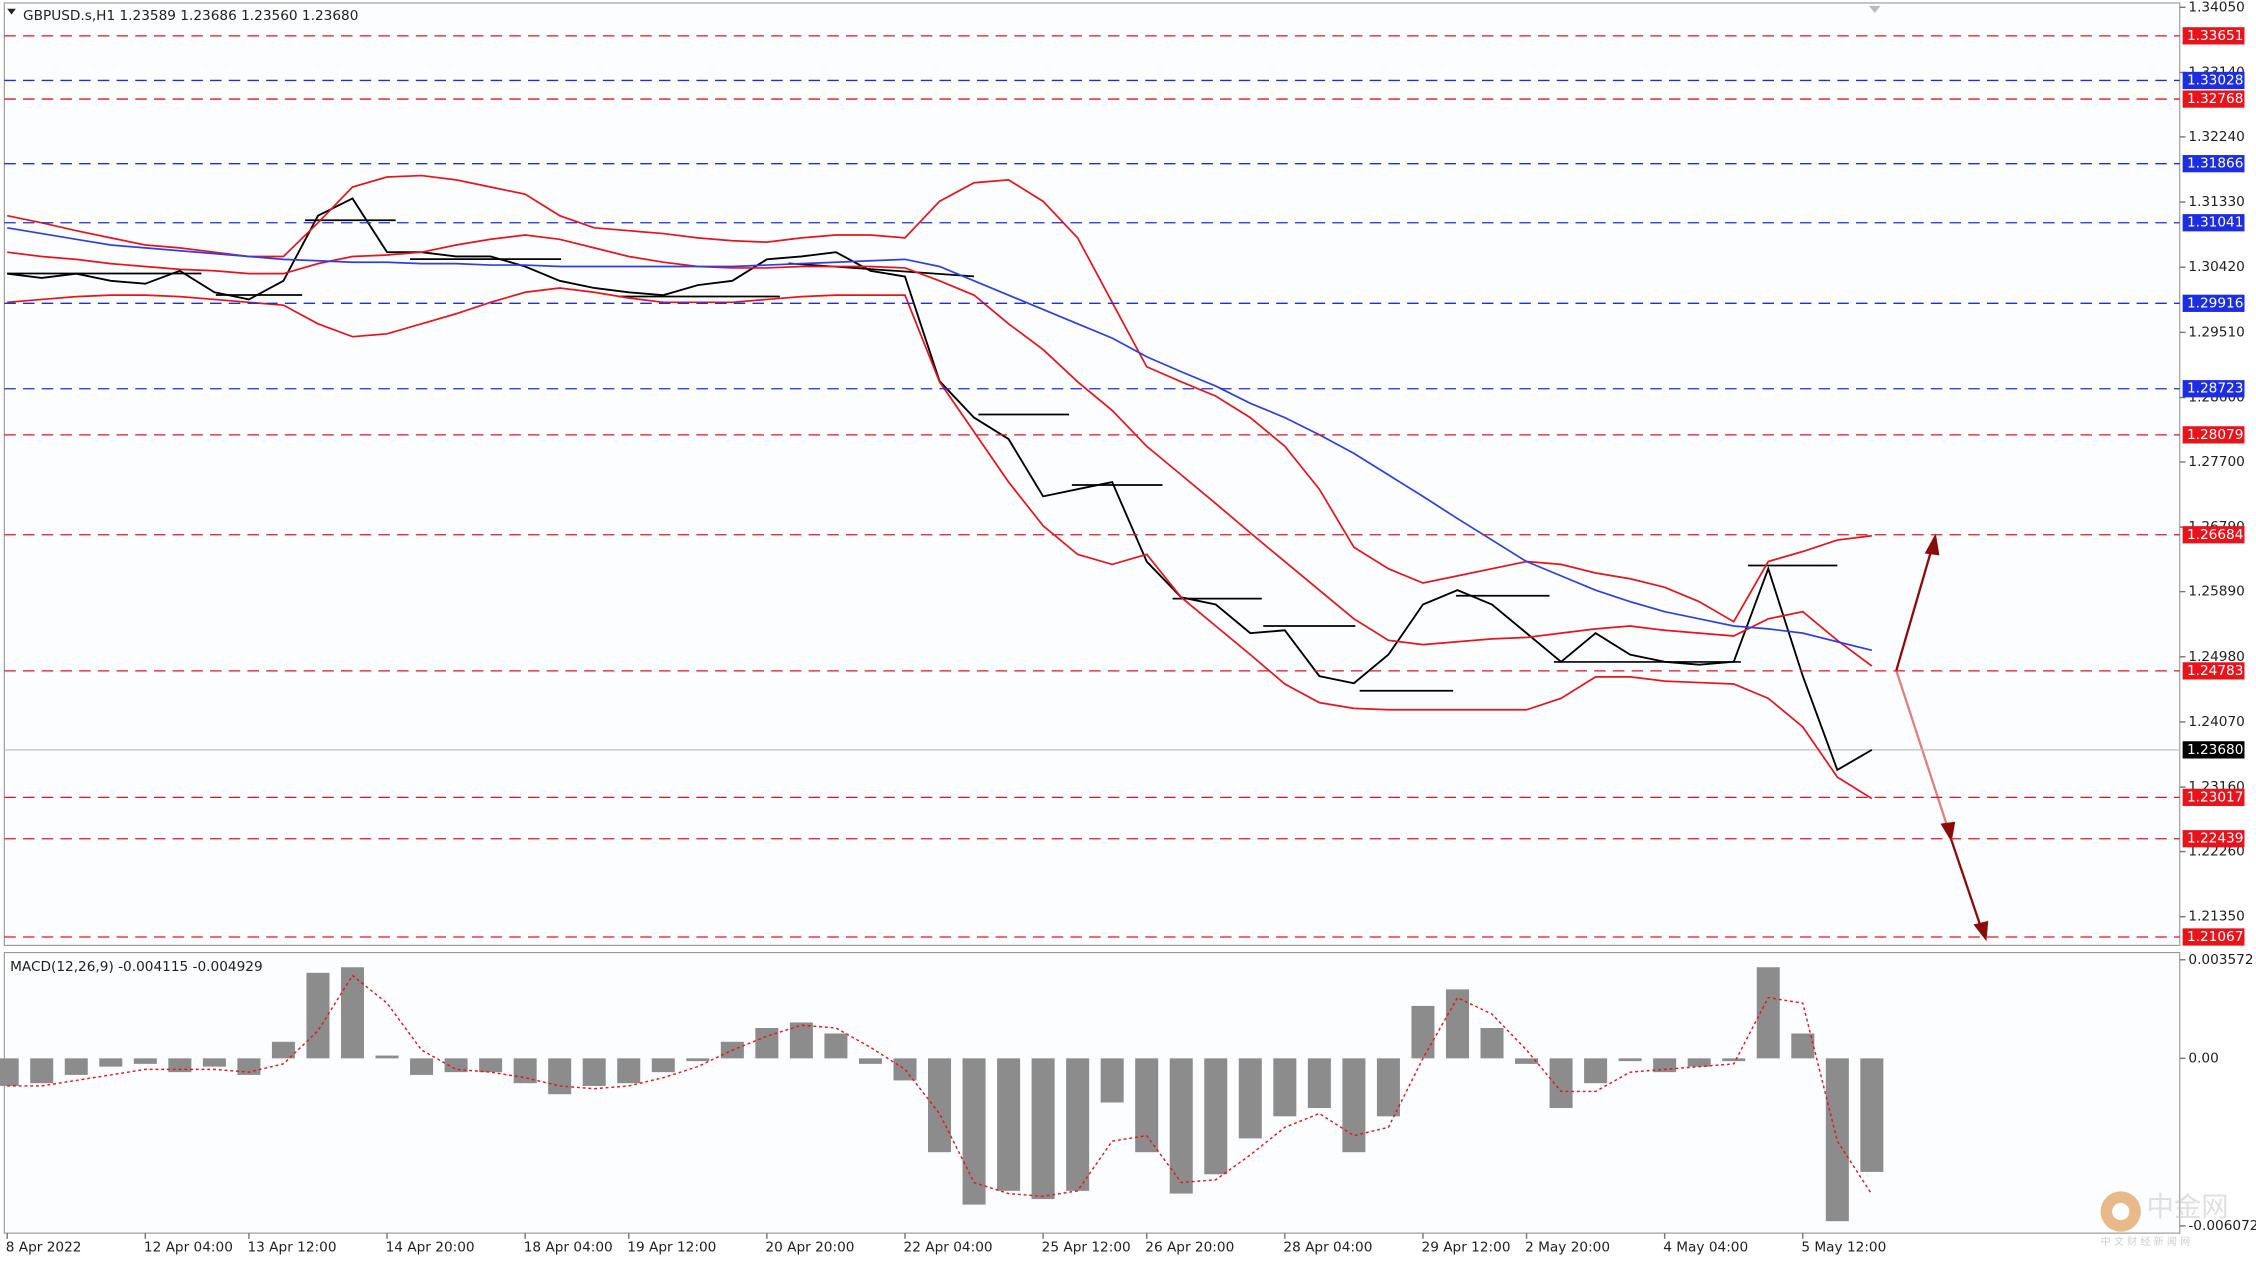 Image resolution: width=2256 pixels, height=1262 pixels. What do you see at coordinates (2215, 99) in the screenshot?
I see `level-label: 1.32768` at bounding box center [2215, 99].